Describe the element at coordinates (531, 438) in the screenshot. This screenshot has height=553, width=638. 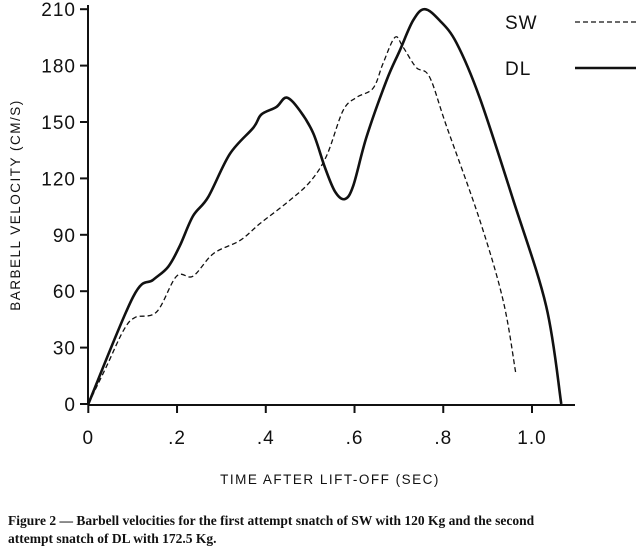
I see `x-tick-label: 1.0` at that location.